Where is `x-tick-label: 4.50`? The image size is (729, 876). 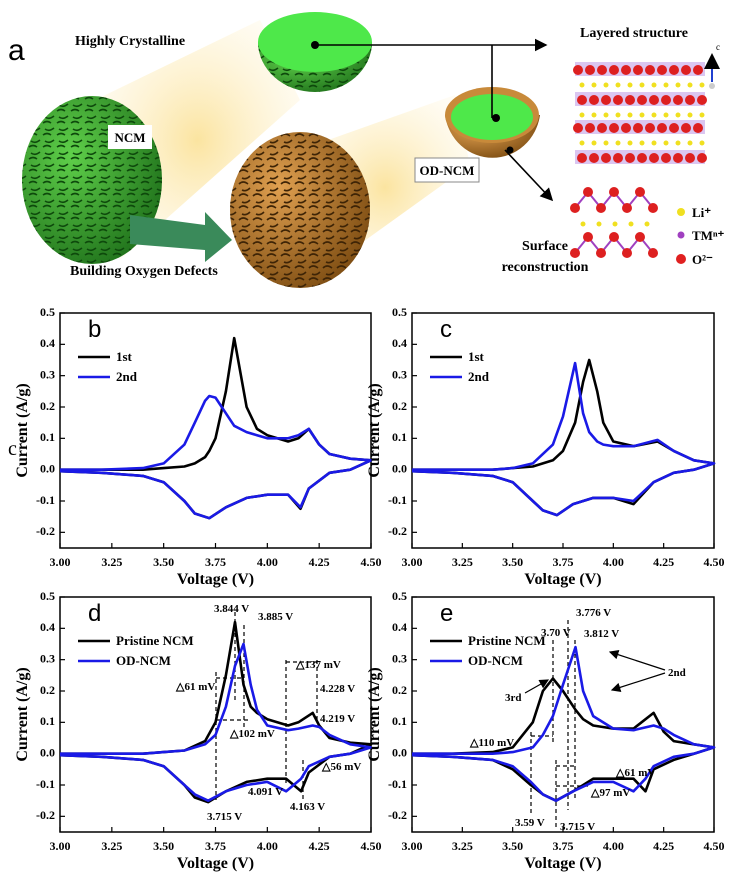 x-tick-label: 4.50 is located at coordinates (371, 846).